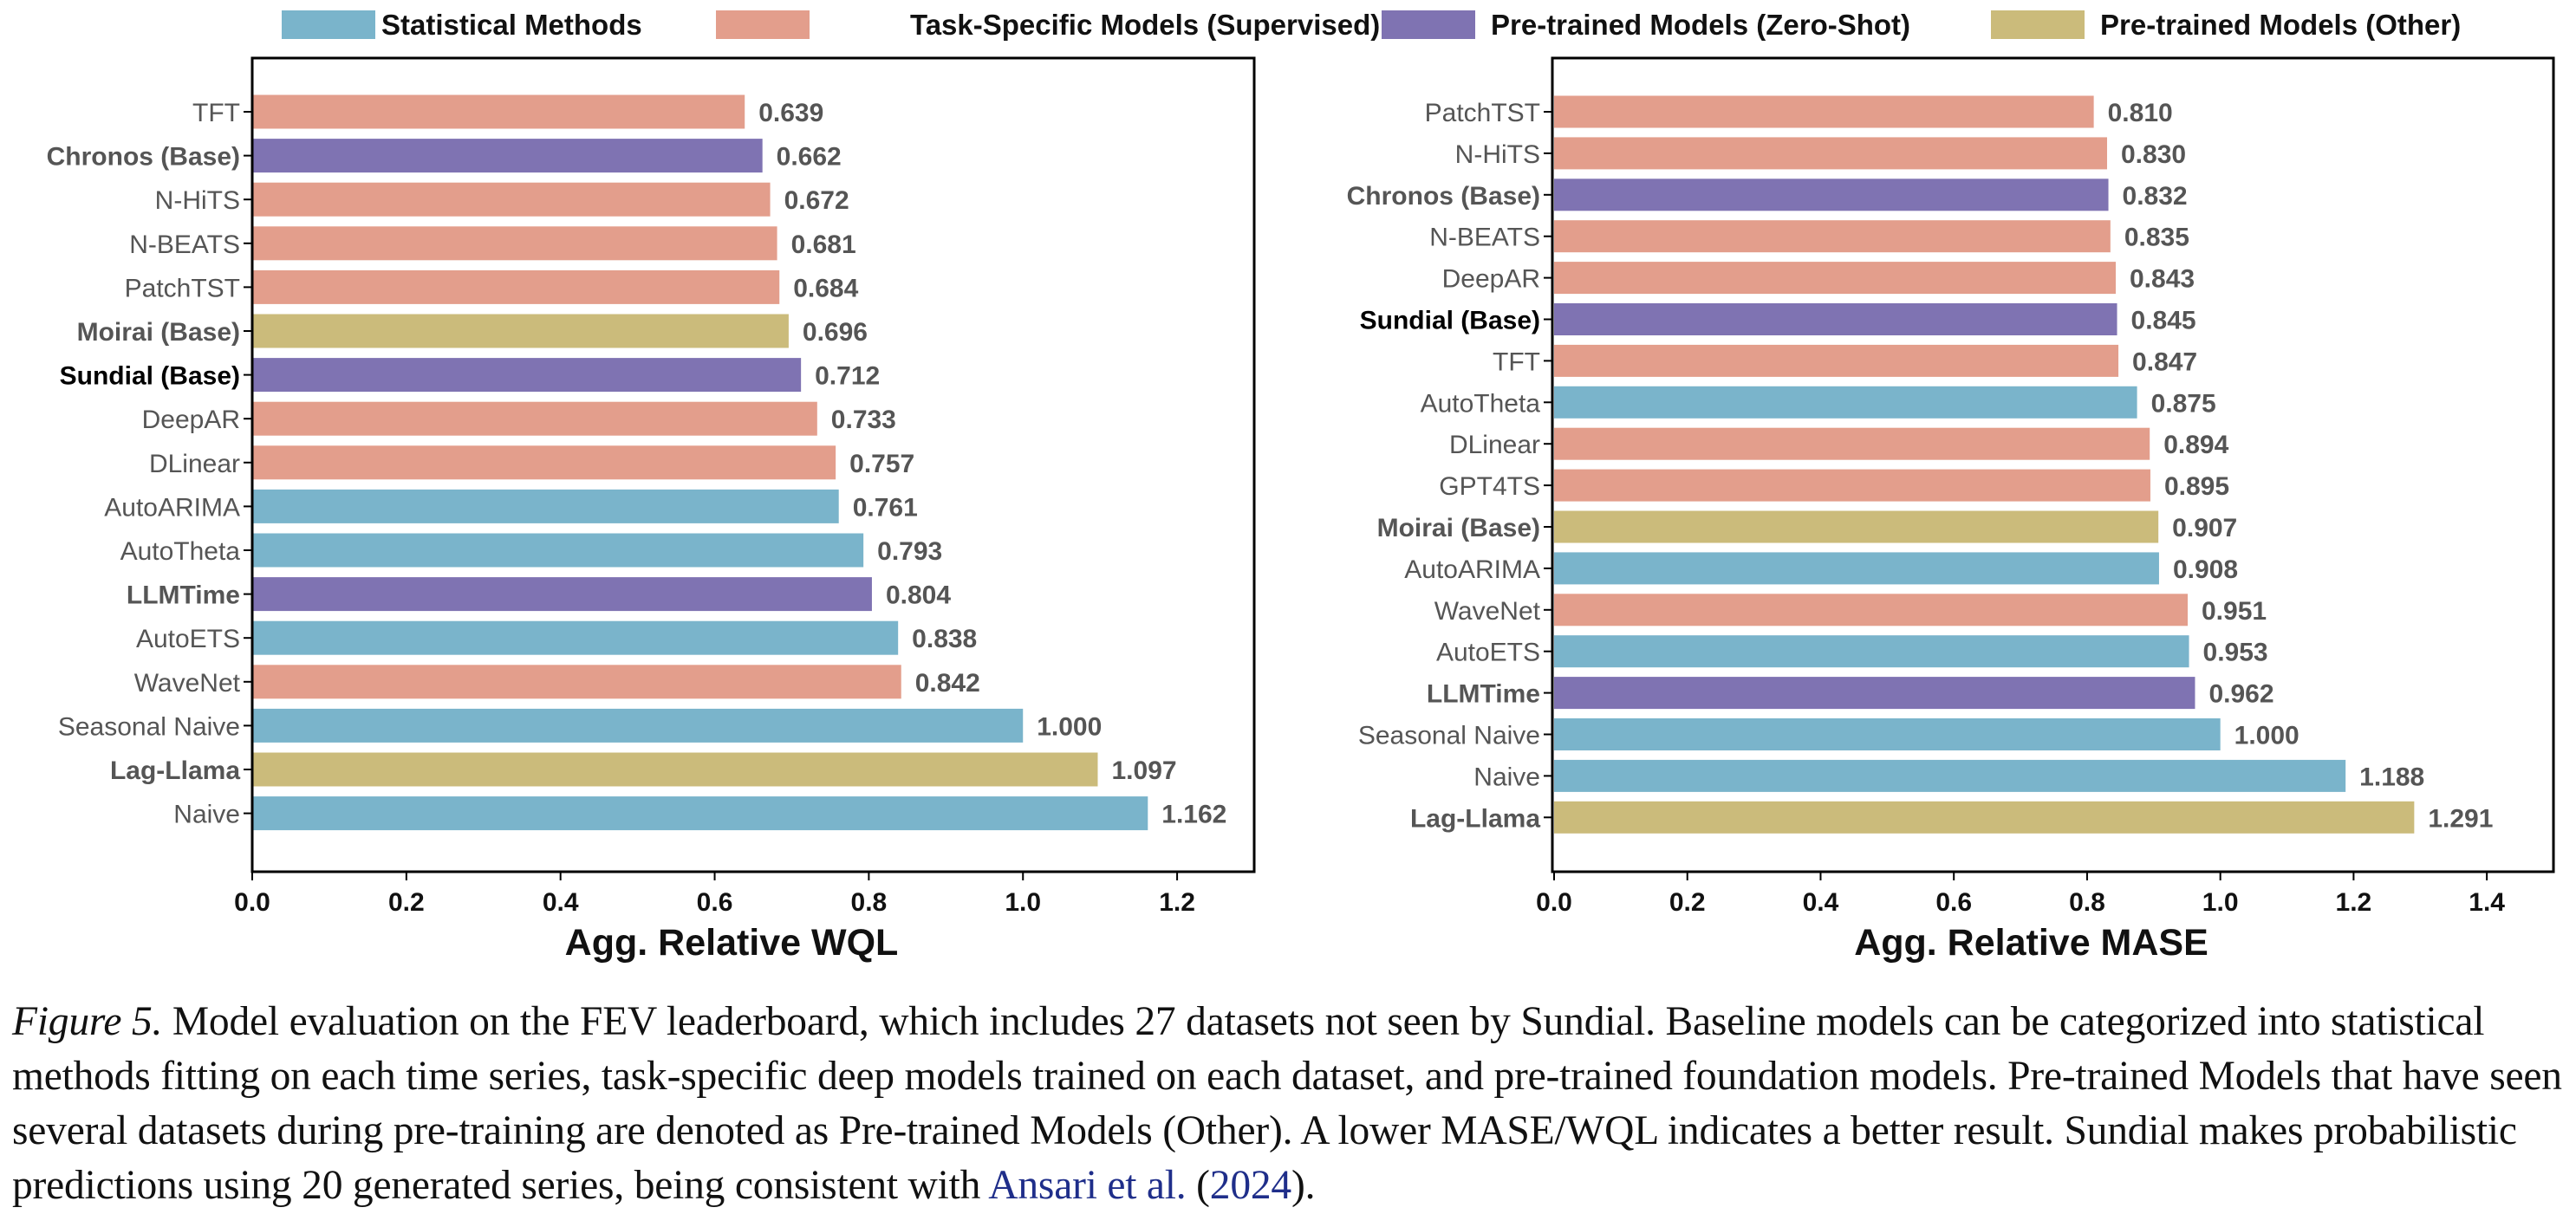 Image resolution: width=2576 pixels, height=1227 pixels. I want to click on value-label-dlinear: 0.757, so click(881, 464).